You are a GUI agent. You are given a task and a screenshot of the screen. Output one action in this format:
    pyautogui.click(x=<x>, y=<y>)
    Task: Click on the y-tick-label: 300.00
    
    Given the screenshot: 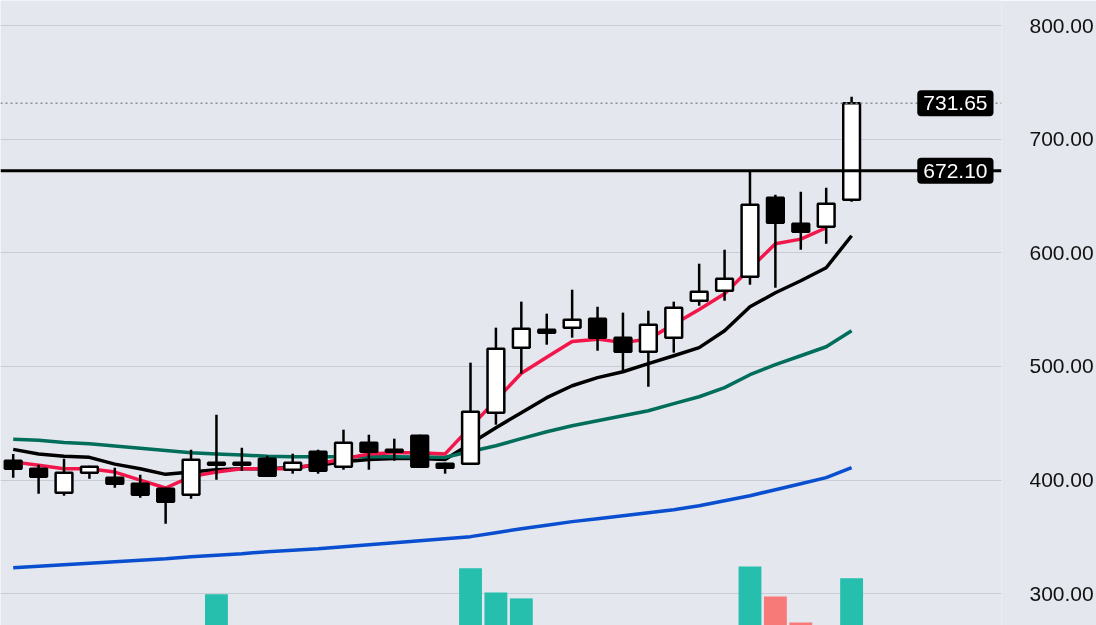 What is the action you would take?
    pyautogui.click(x=1061, y=593)
    